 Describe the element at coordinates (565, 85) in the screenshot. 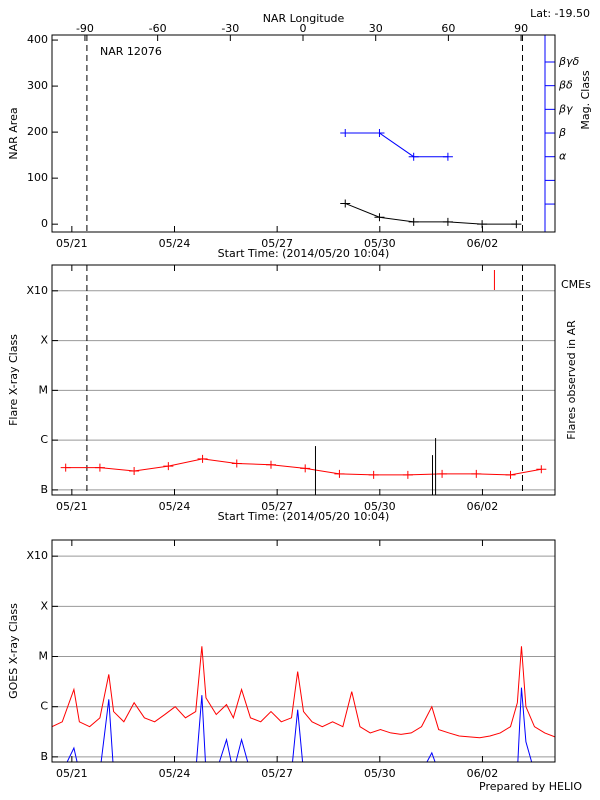

I see `y2-tick-label: βδ` at that location.